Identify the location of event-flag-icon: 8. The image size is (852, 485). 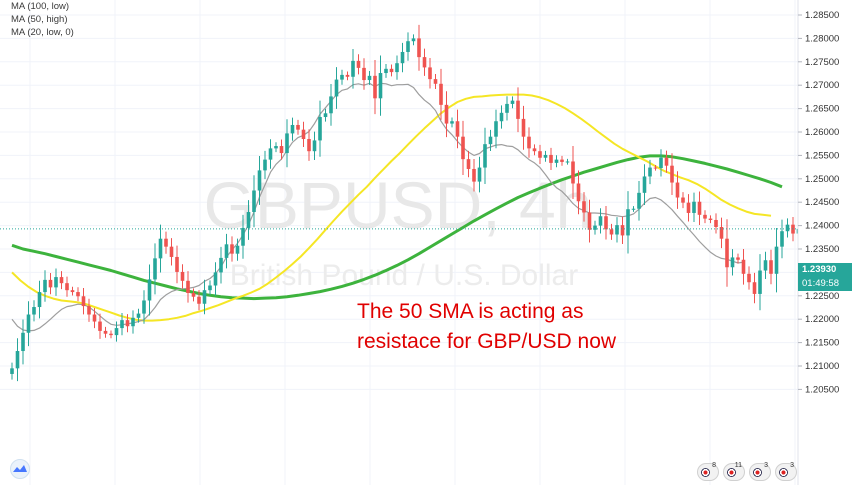
(708, 471).